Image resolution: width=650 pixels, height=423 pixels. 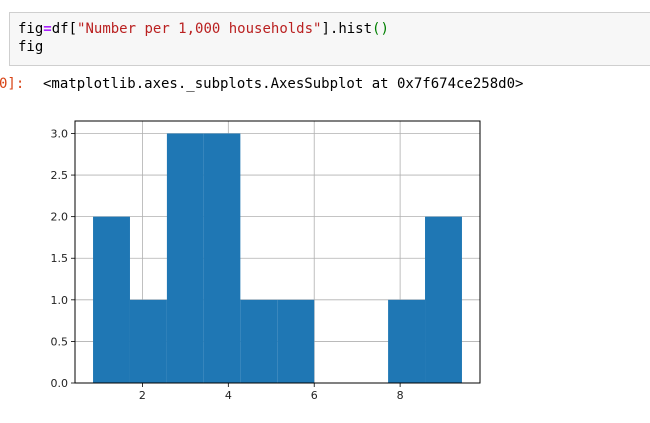 I want to click on output-prompt: 0]:, so click(x=12, y=84).